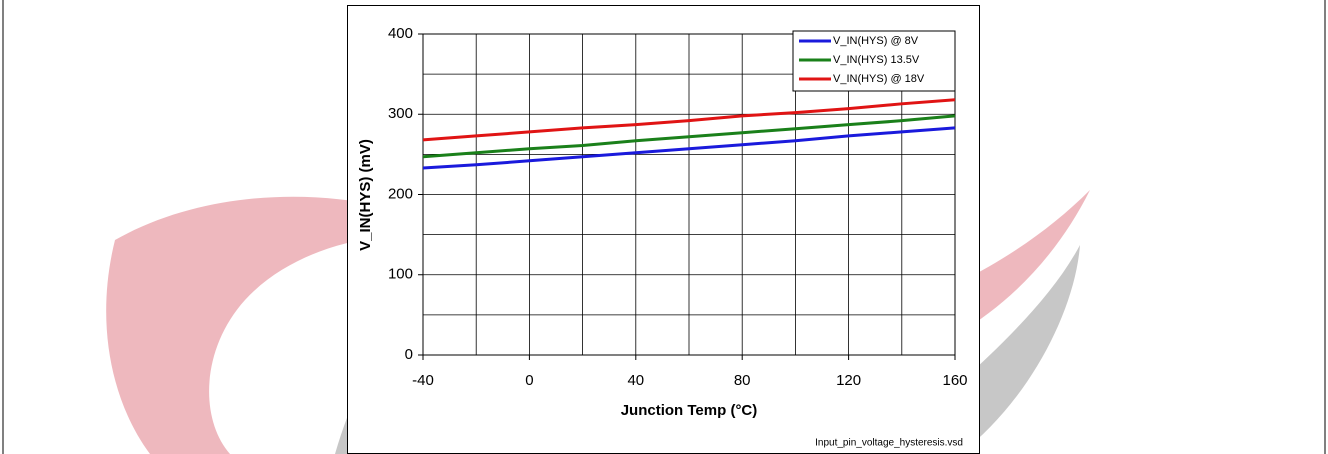 The image size is (1328, 454). What do you see at coordinates (400, 274) in the screenshot?
I see `y-tick-label: 100` at bounding box center [400, 274].